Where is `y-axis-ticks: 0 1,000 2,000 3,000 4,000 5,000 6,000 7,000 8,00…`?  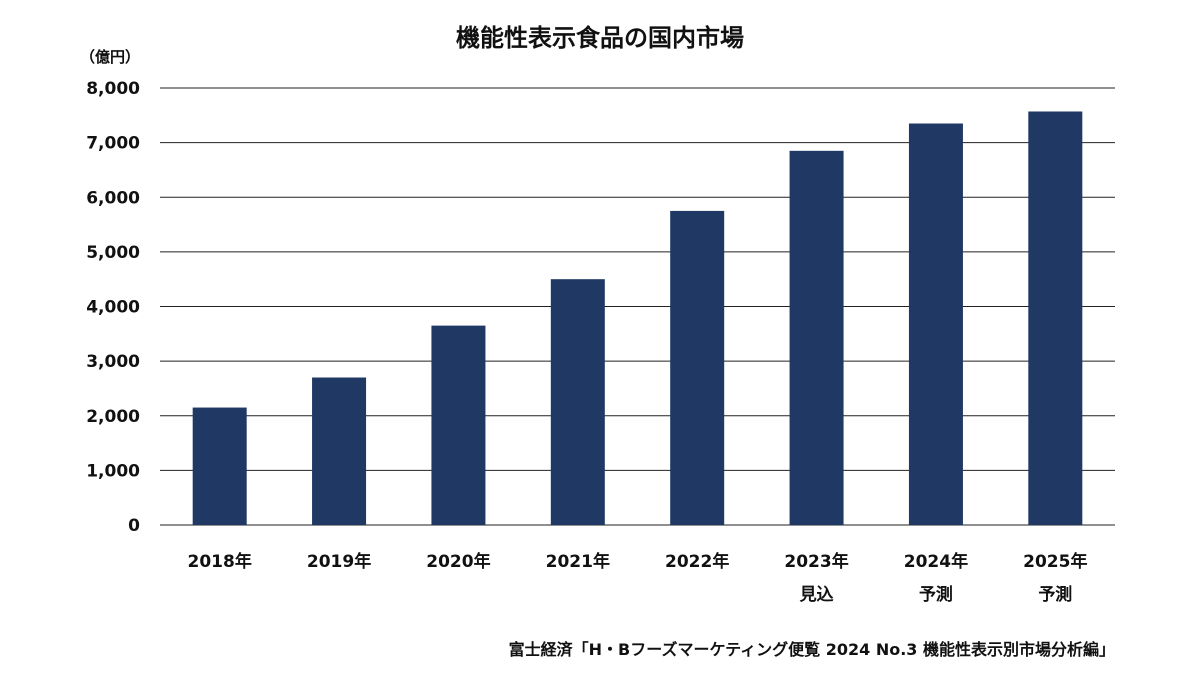
y-axis-ticks: 0 1,000 2,000 3,000 4,000 5,000 6,000 7,000 8,00… is located at coordinates (113, 307).